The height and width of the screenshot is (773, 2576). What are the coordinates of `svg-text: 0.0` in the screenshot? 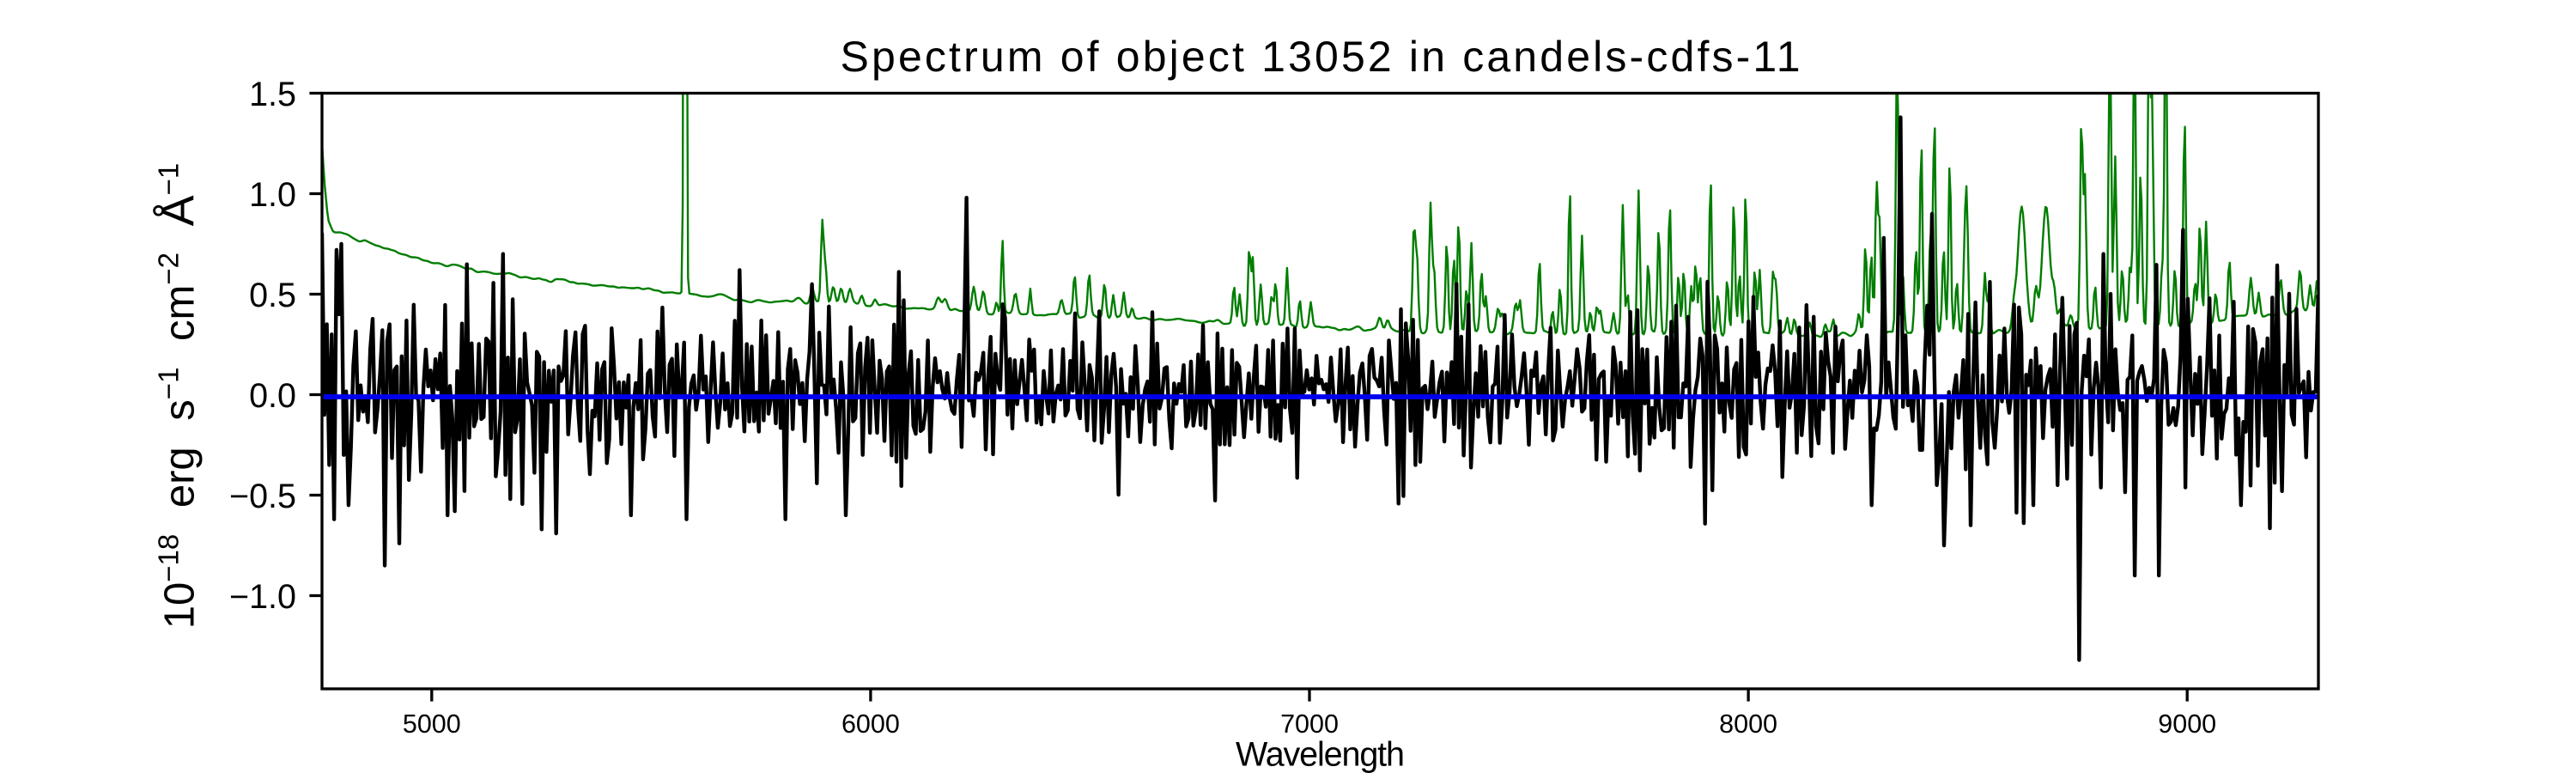 It's located at (272, 396).